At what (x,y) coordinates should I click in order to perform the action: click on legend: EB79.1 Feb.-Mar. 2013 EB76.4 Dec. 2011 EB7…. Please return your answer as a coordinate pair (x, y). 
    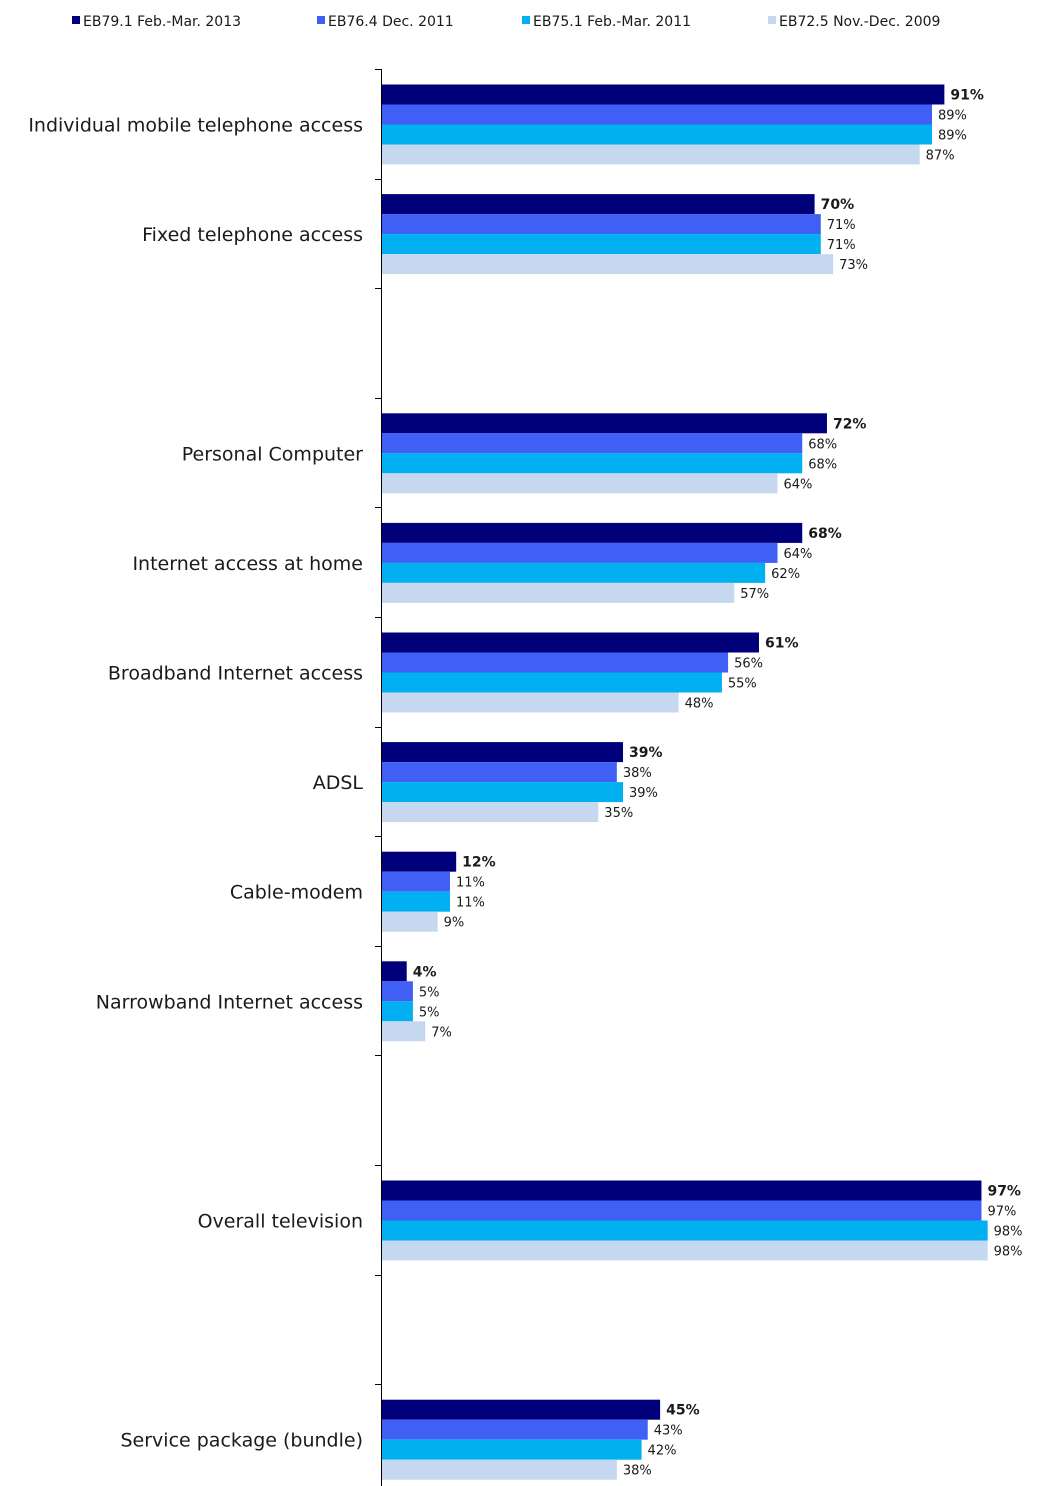
    Looking at the image, I should click on (506, 22).